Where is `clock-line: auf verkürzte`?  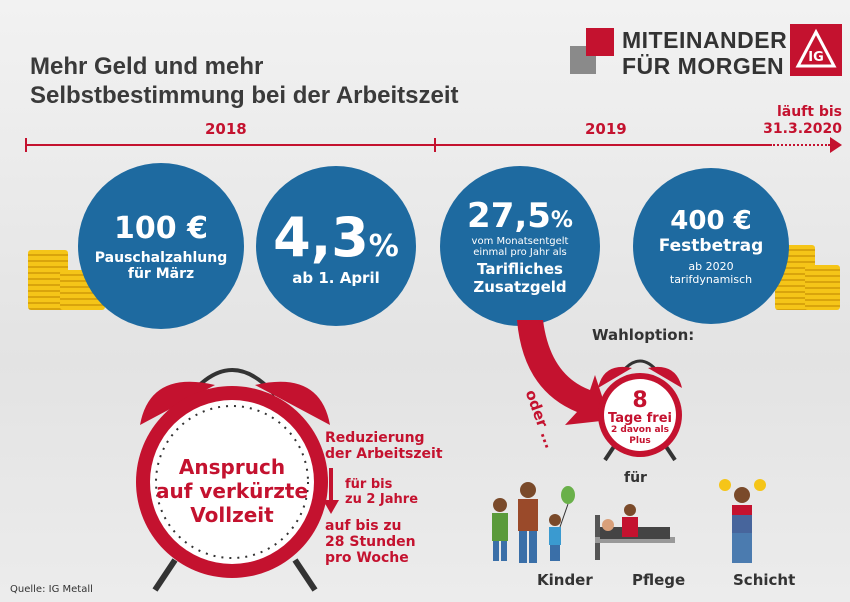
clock-line: auf verkürzte is located at coordinates (232, 491).